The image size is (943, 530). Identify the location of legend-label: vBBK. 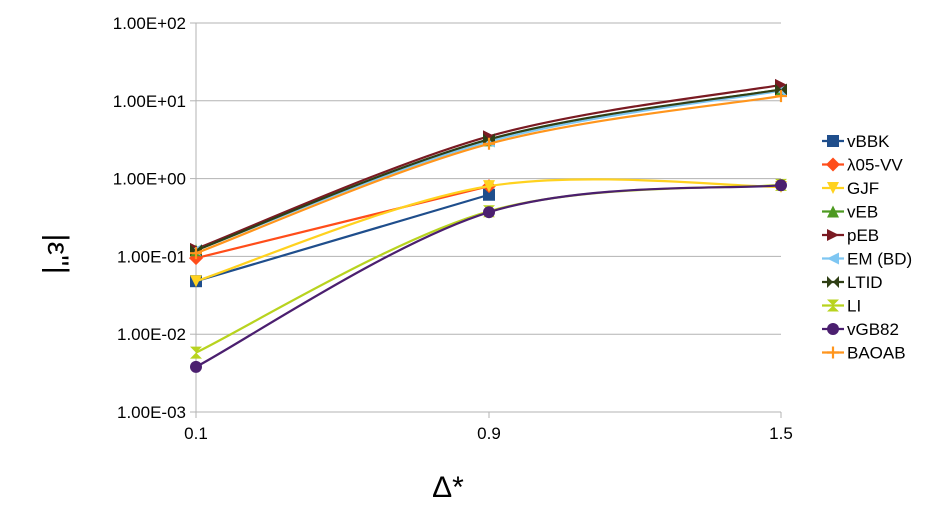
(868, 141).